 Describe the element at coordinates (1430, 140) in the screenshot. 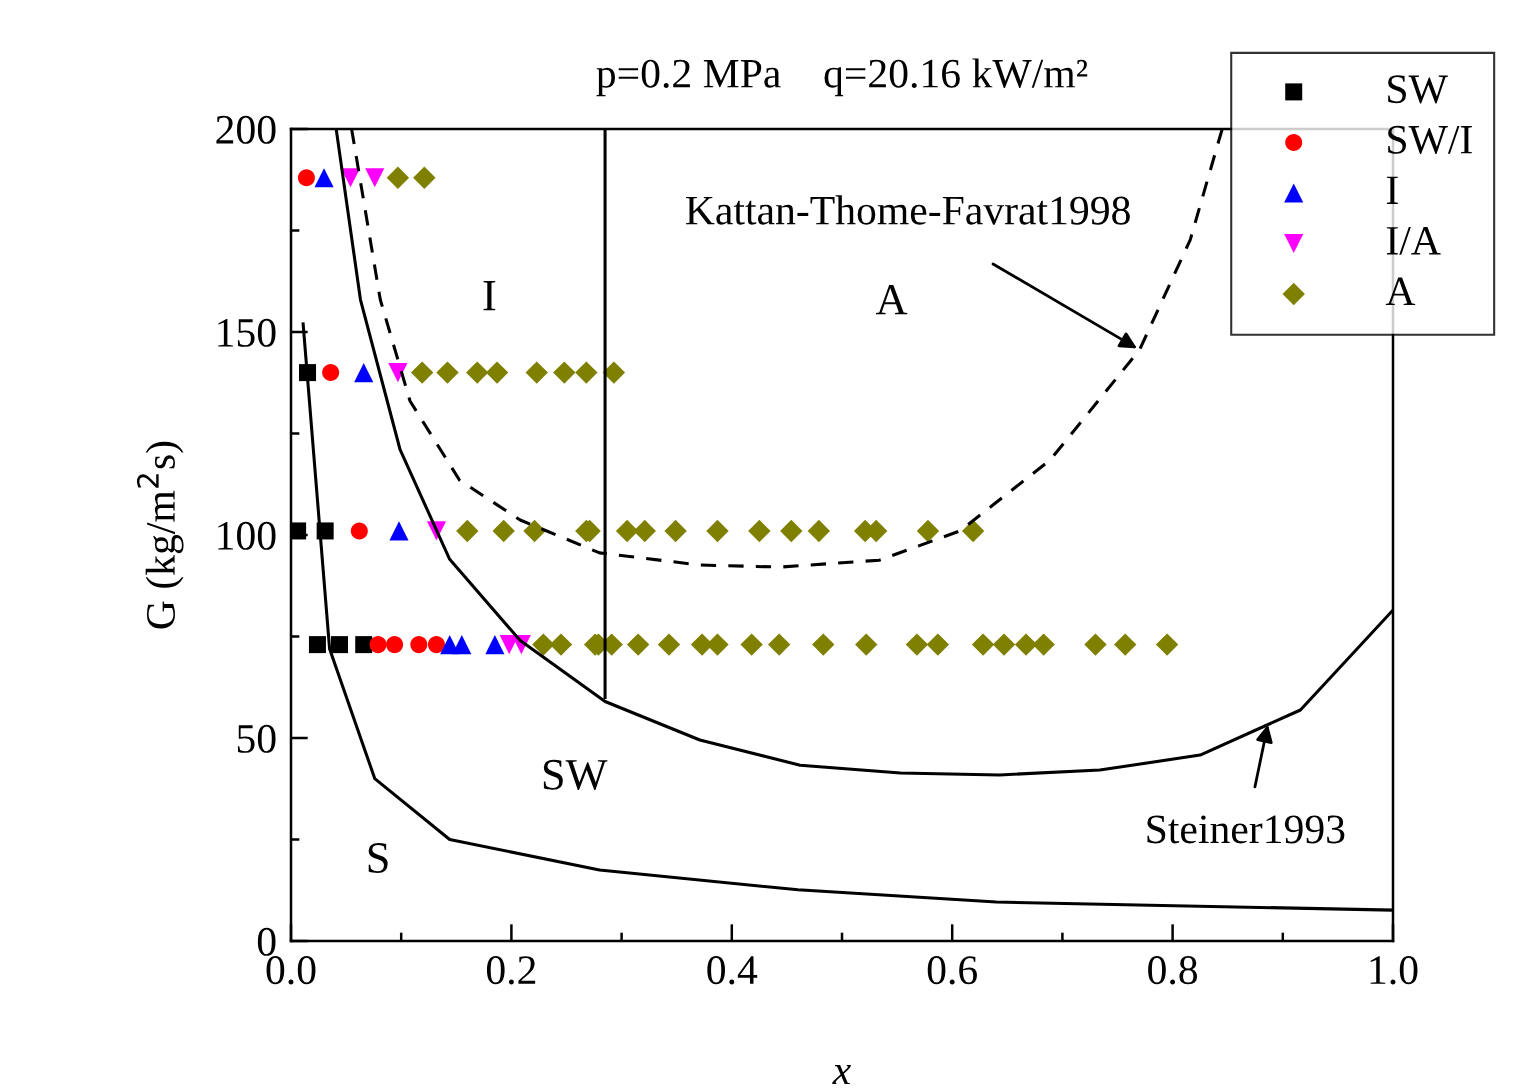

I see `legend-label: SW/I` at that location.